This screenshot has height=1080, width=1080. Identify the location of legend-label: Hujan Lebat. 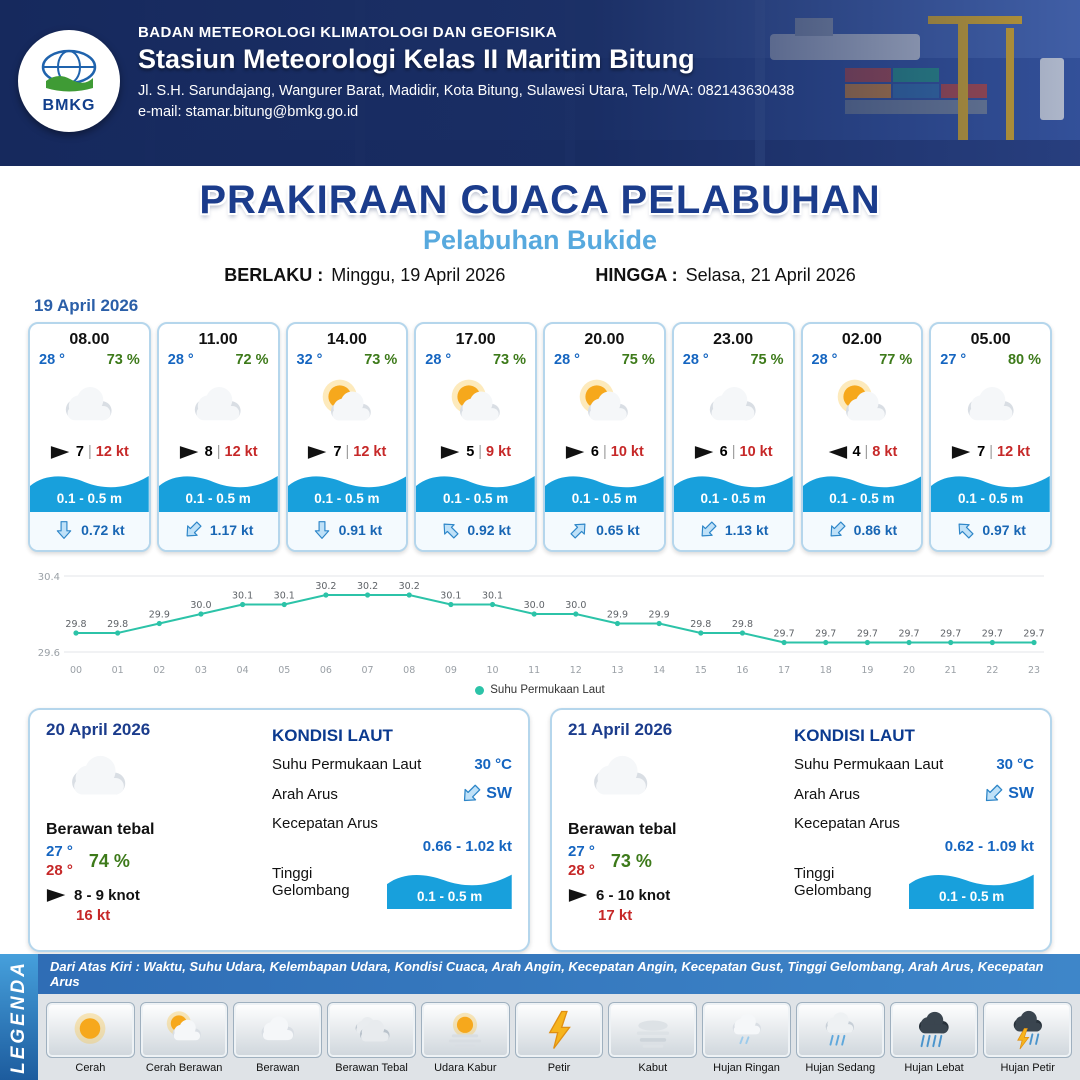
(934, 1068).